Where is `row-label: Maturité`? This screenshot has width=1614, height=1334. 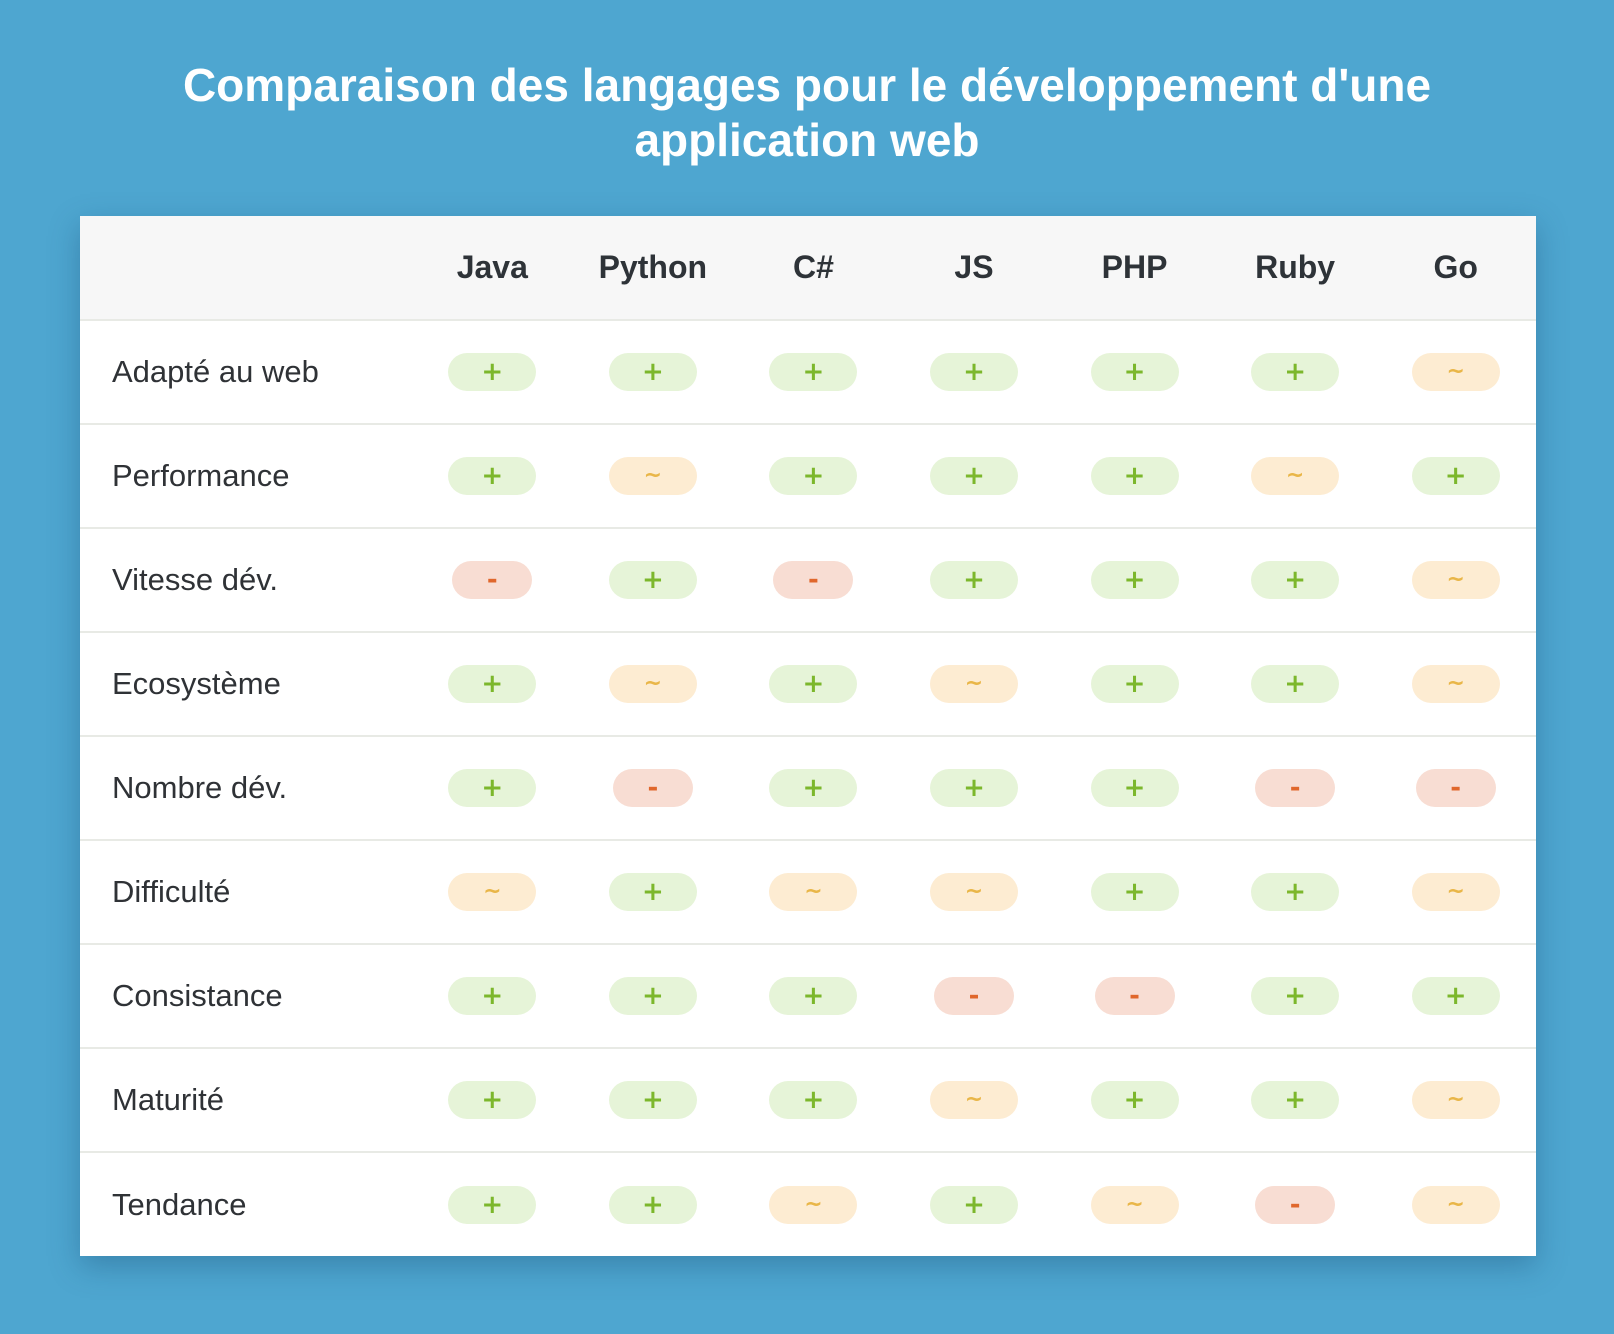
row-label: Maturité is located at coordinates (168, 1099).